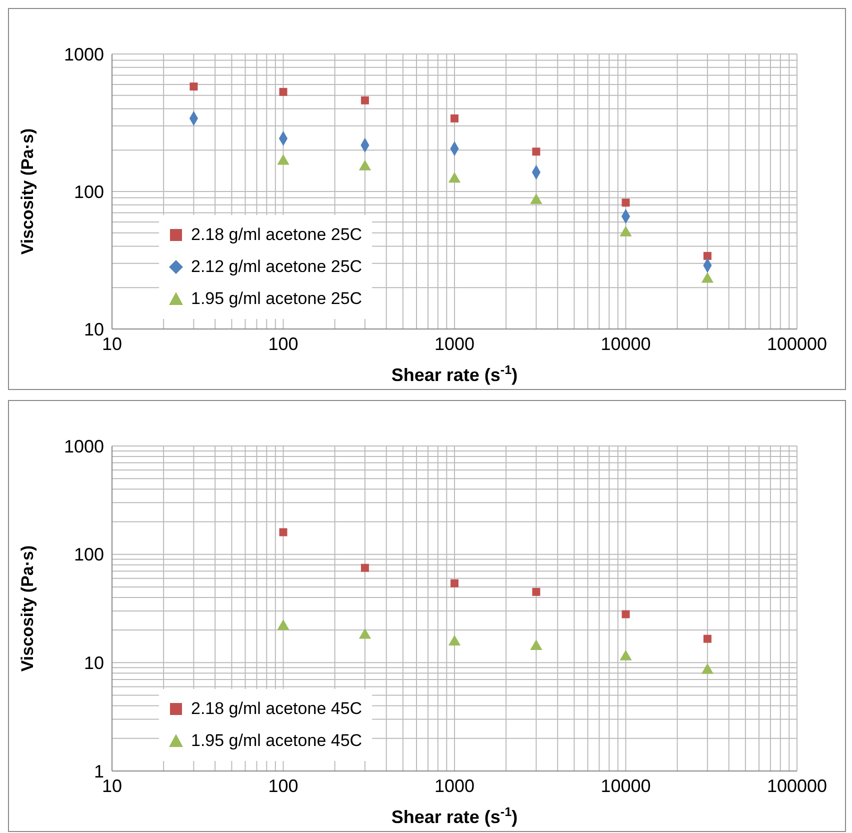 The image size is (852, 833). What do you see at coordinates (276, 299) in the screenshot?
I see `legend-label: 1.95 g/ml acetone 25C` at bounding box center [276, 299].